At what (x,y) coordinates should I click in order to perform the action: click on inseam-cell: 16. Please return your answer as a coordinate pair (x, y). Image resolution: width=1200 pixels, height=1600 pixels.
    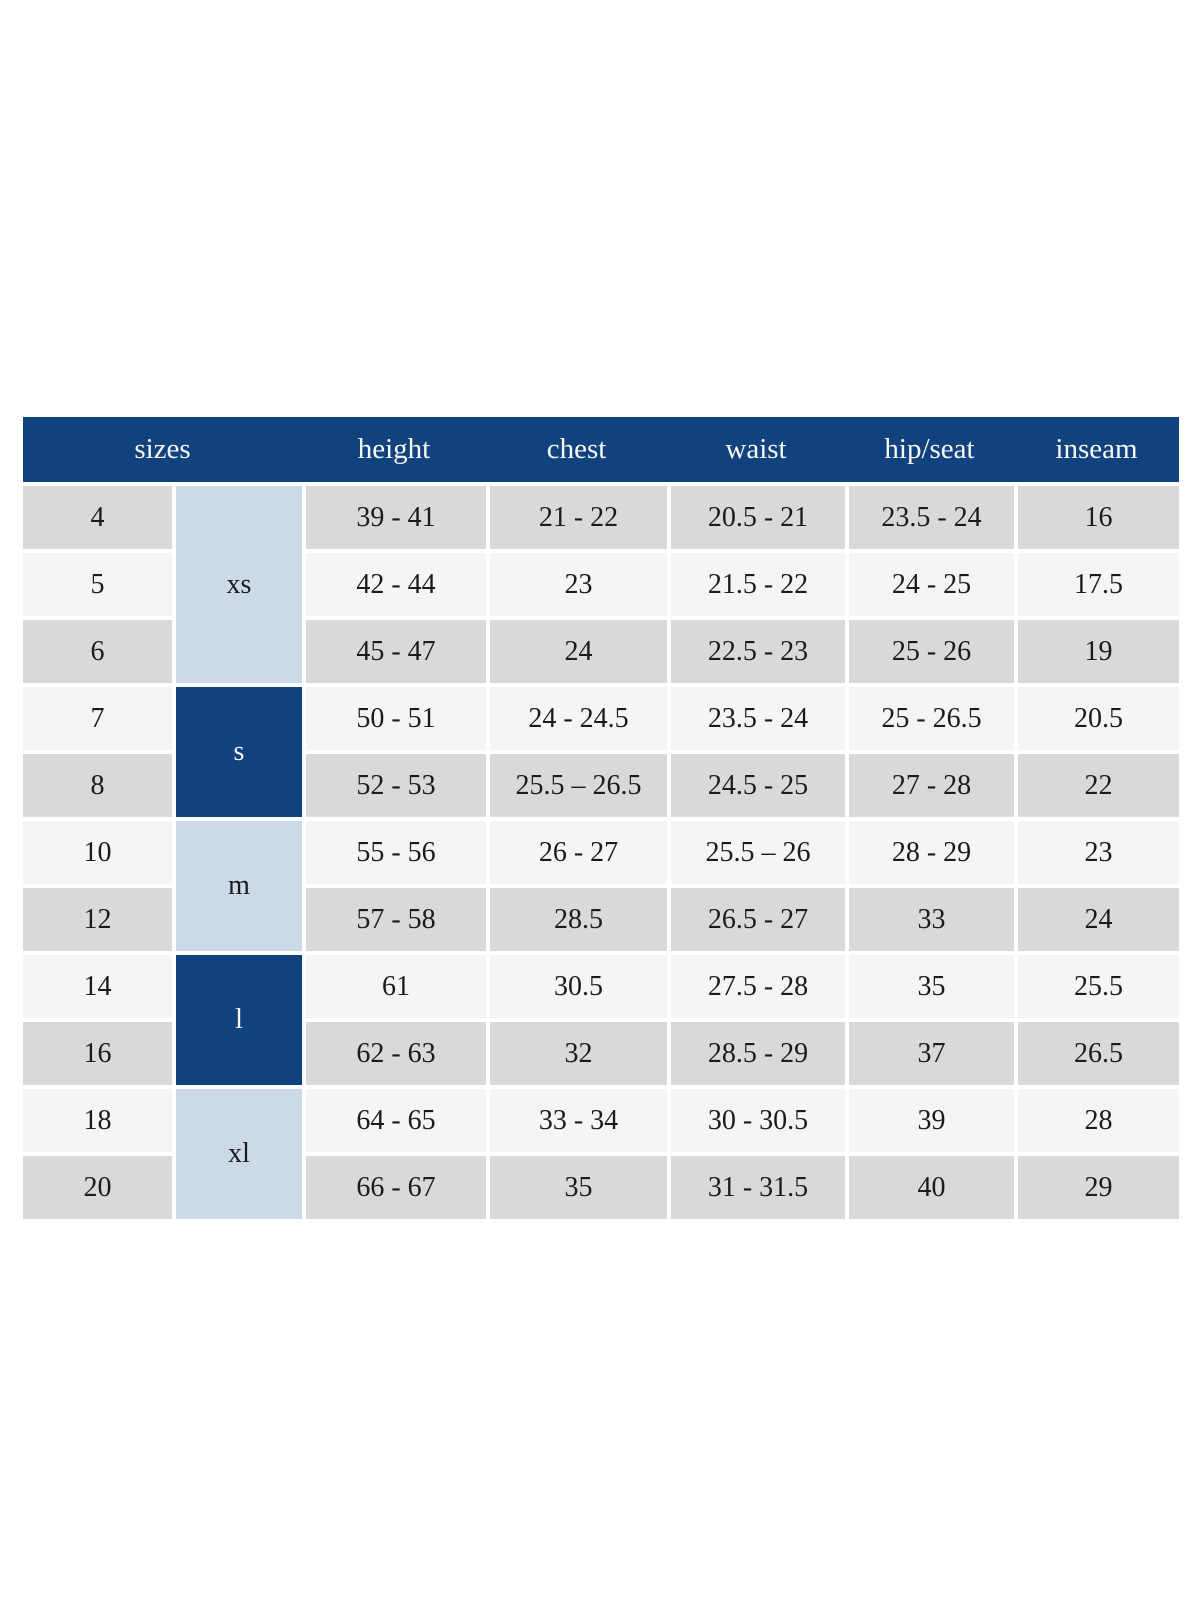
    Looking at the image, I should click on (1096, 515).